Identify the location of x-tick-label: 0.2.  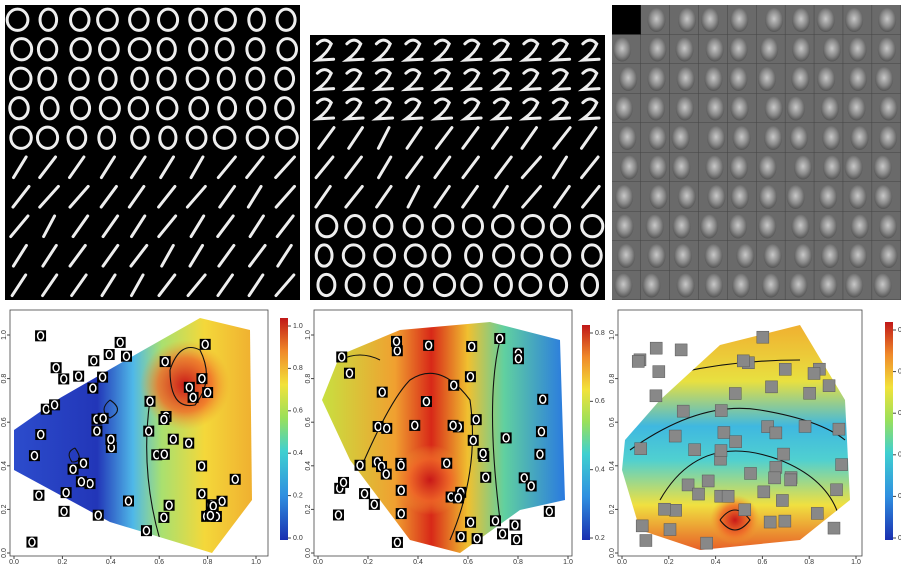
(368, 562).